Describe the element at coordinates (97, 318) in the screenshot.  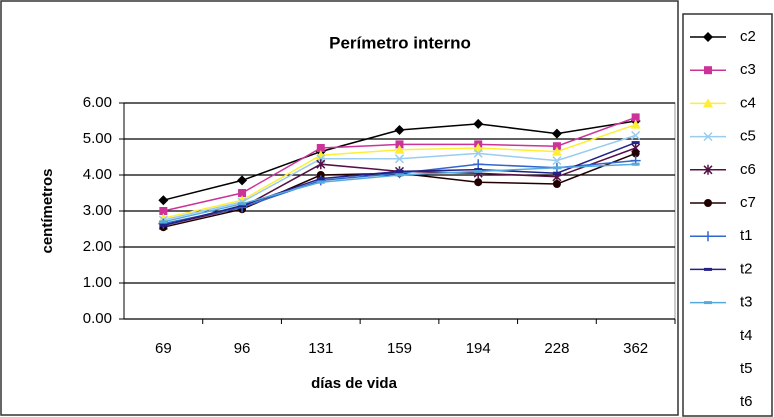
I see `y-tick-label: 0.00` at that location.